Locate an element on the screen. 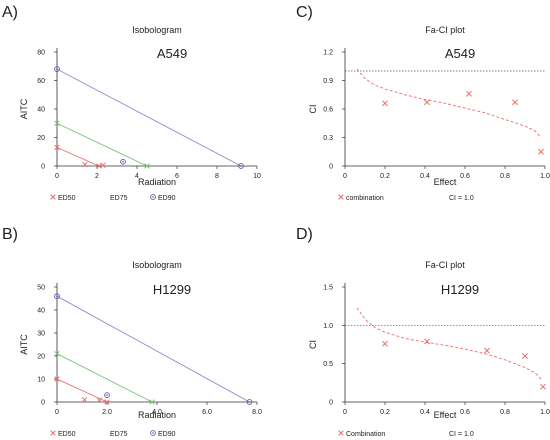  y-tick-label: 1.5 is located at coordinates (328, 288).